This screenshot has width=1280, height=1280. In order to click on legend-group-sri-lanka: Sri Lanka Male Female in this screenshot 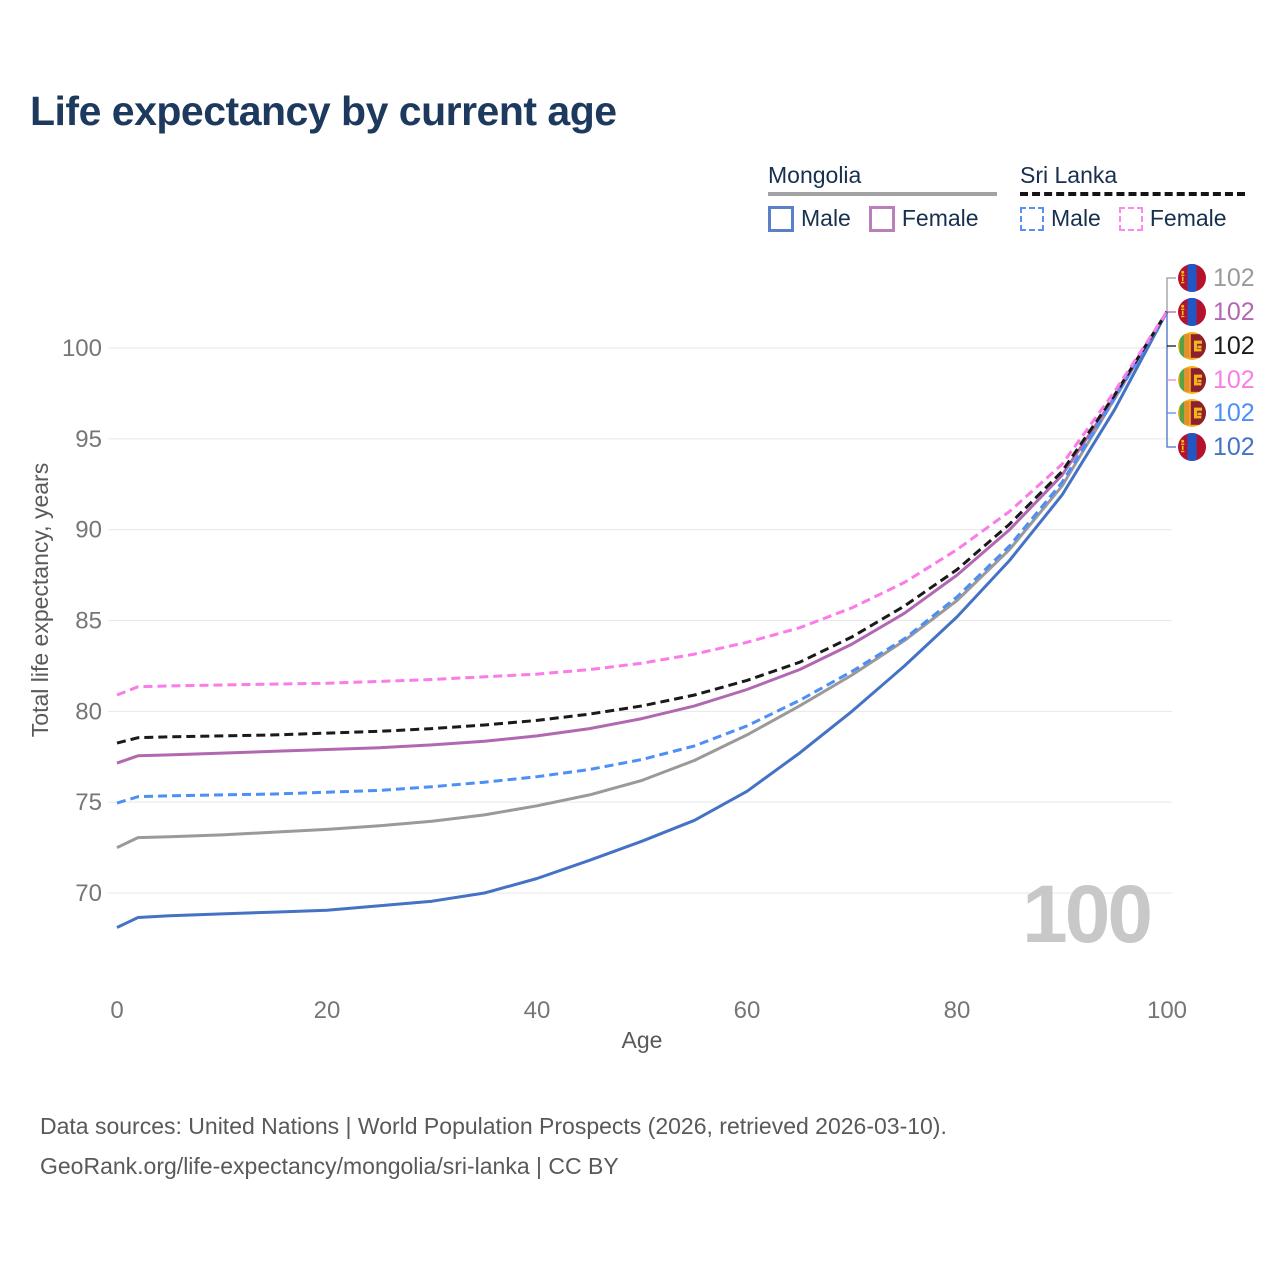, I will do `click(1132, 197)`.